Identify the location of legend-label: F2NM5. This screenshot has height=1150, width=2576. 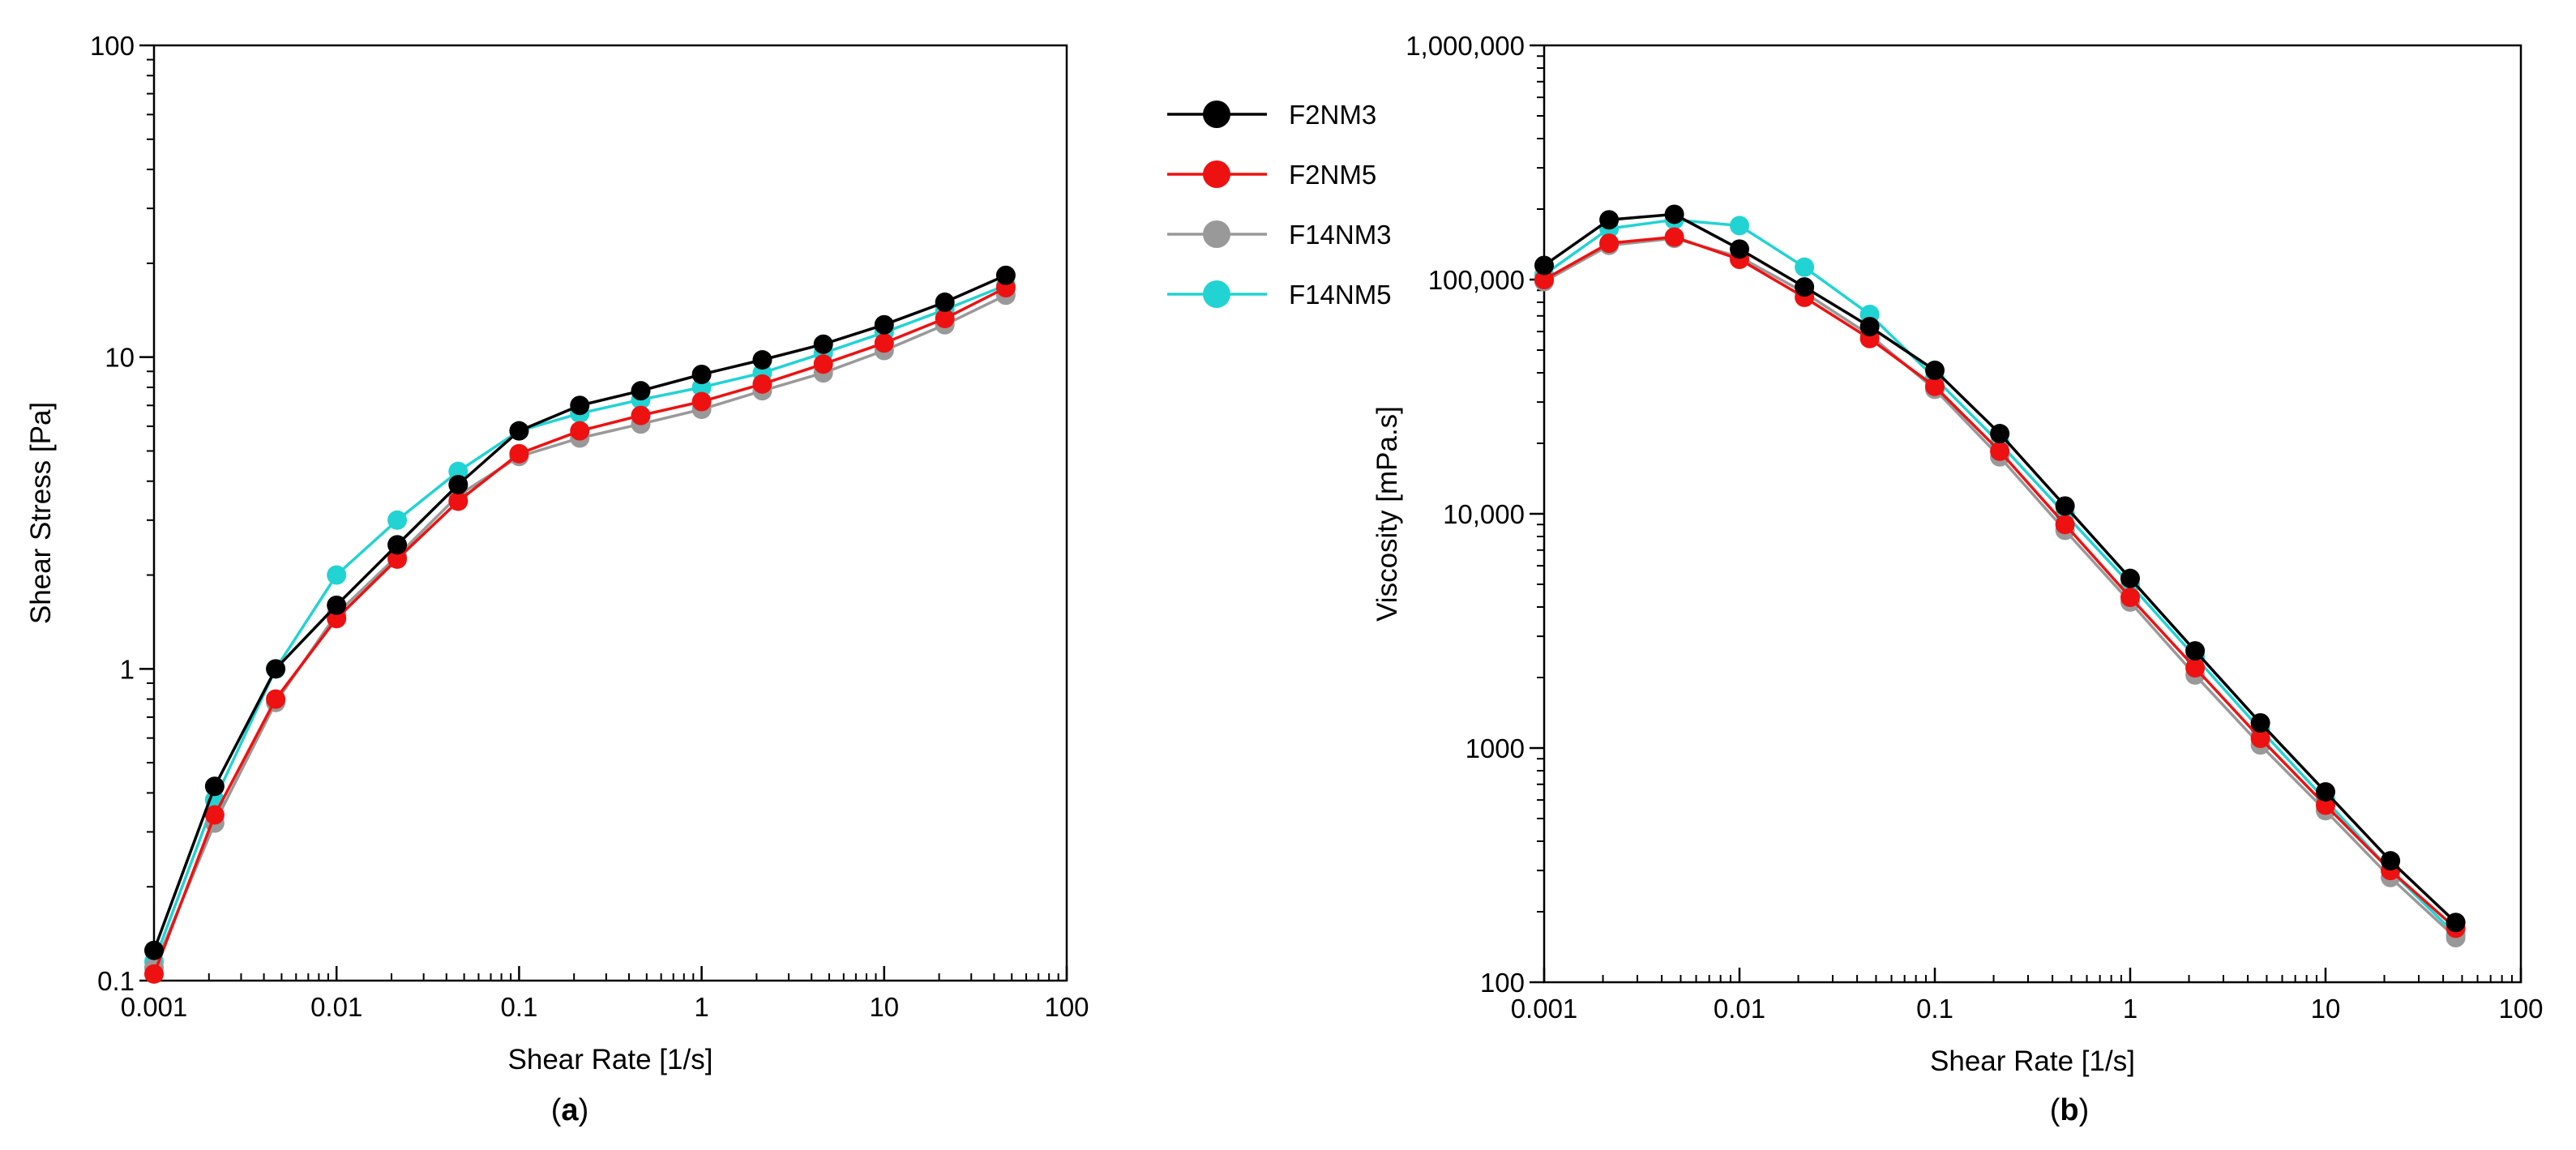
(1332, 175).